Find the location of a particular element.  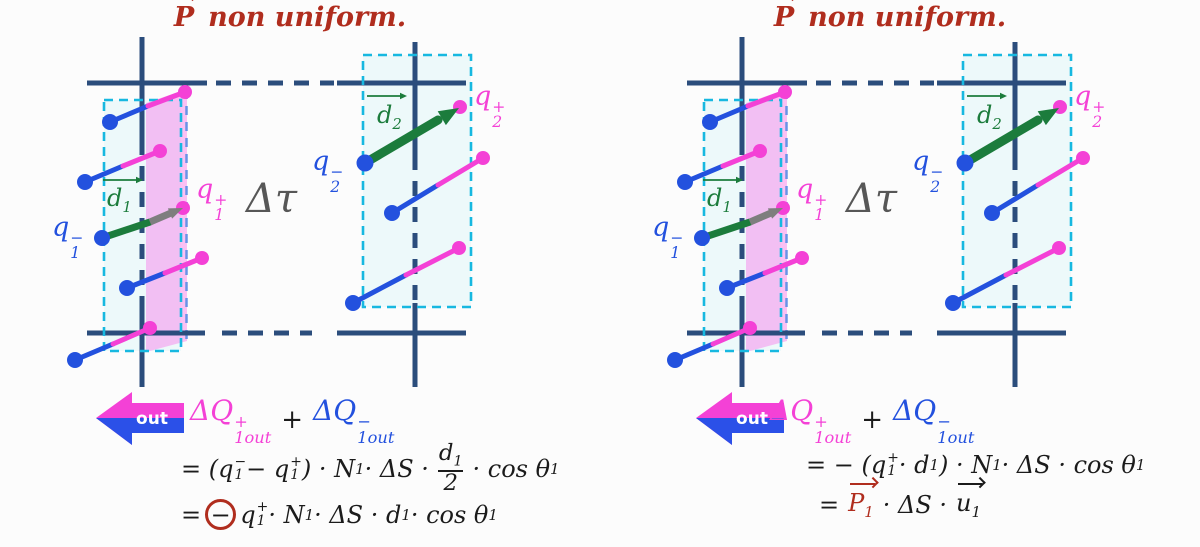

dipole-q2 is located at coordinates (411, 136).